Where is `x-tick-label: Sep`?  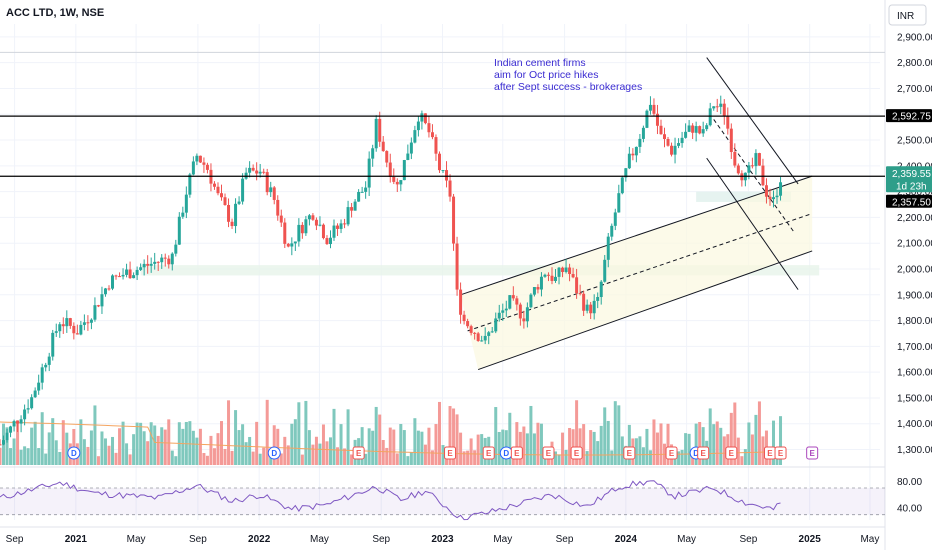 x-tick-label: Sep is located at coordinates (565, 539).